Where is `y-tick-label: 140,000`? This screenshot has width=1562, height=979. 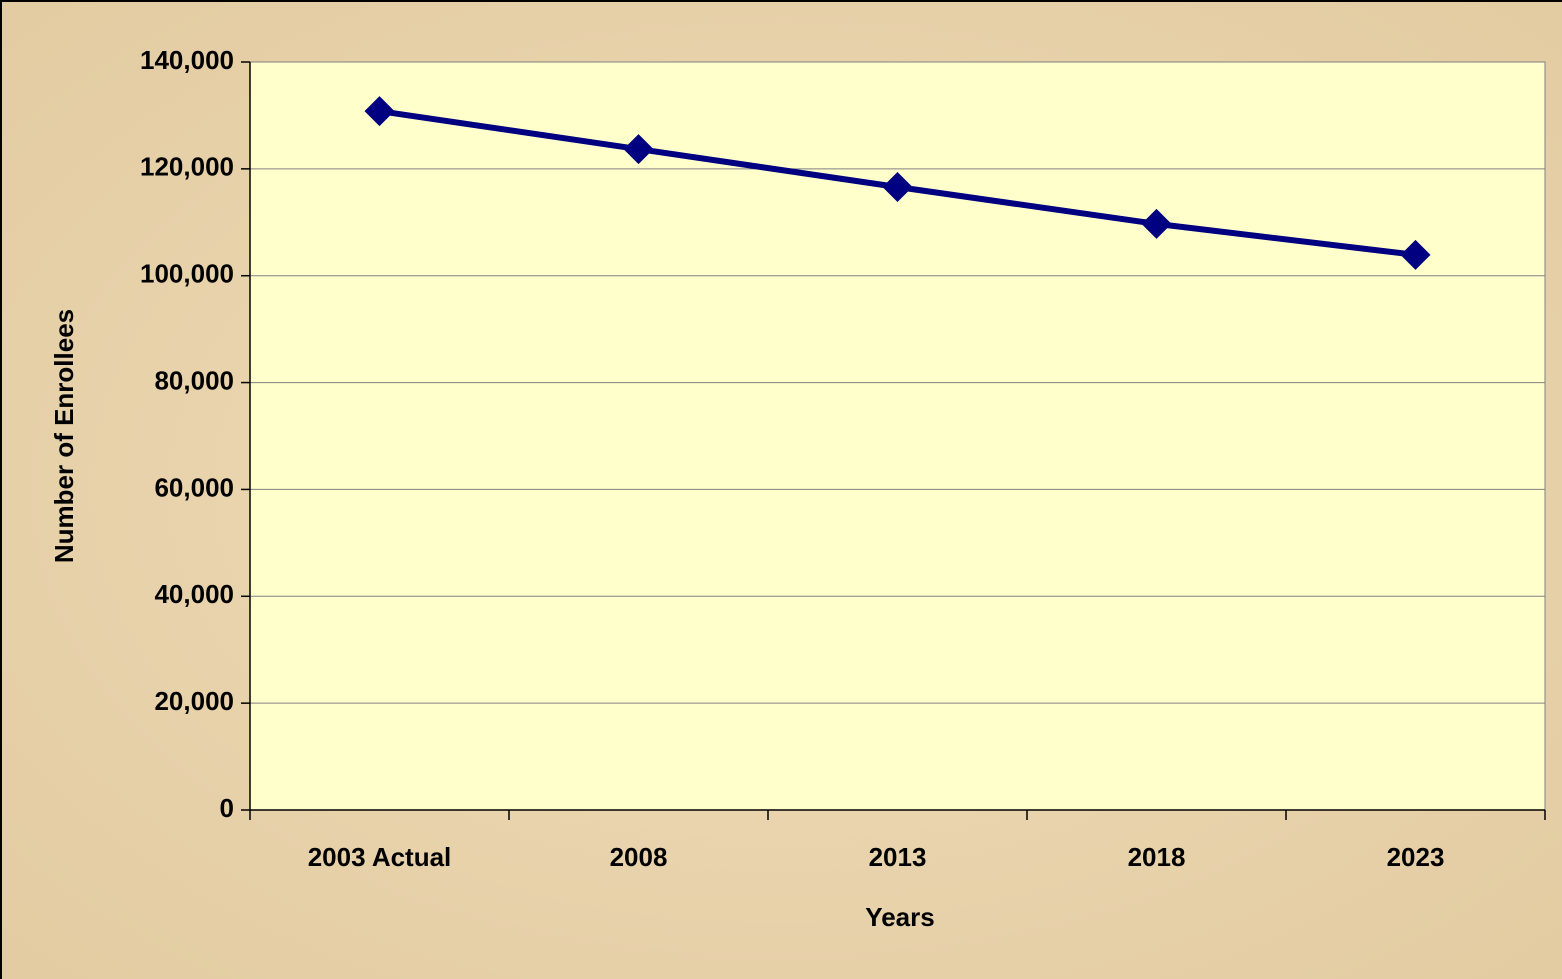 y-tick-label: 140,000 is located at coordinates (187, 60).